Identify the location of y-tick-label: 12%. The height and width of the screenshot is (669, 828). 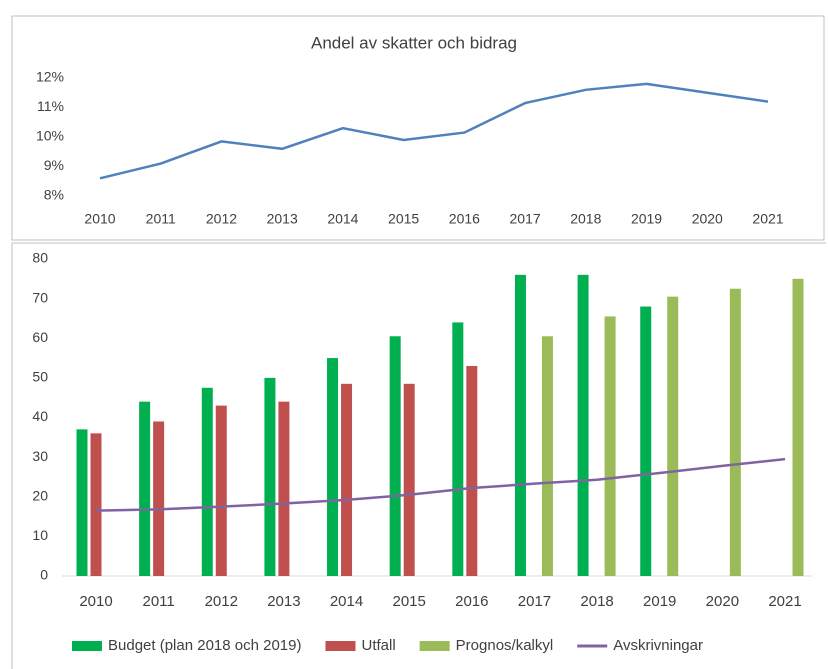
(50, 77).